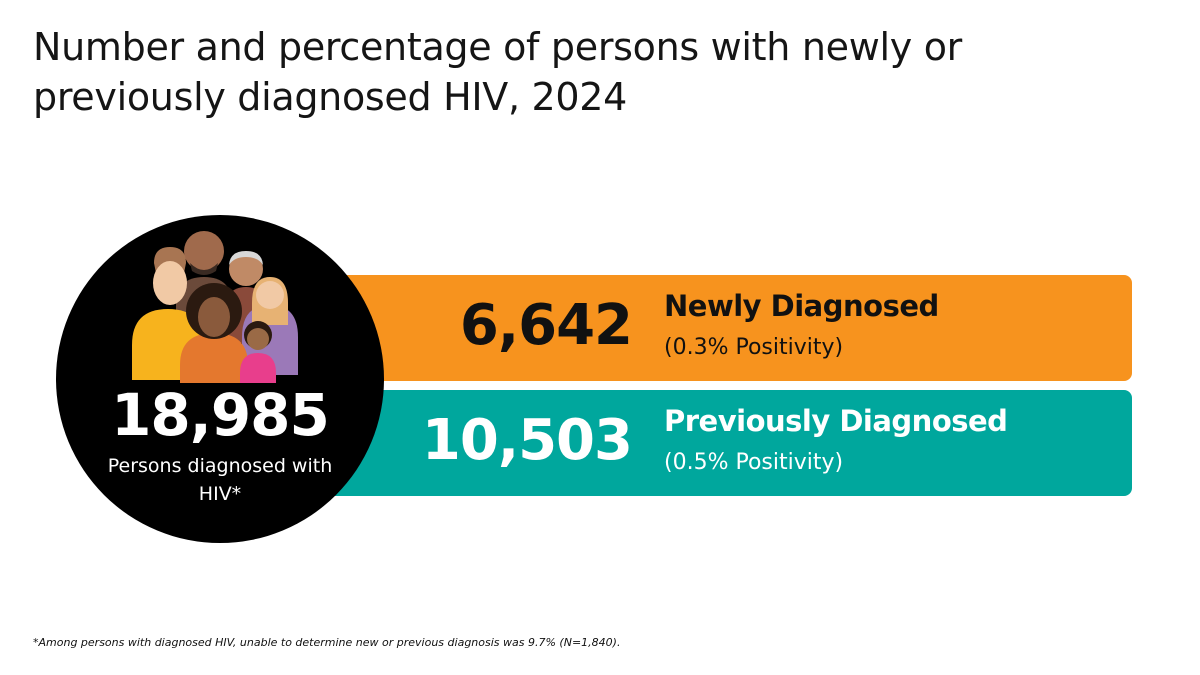  What do you see at coordinates (716, 328) in the screenshot?
I see `newly-diagnosed-band: 6,642 Newly Diagnosed (0.3% Positivity)` at bounding box center [716, 328].